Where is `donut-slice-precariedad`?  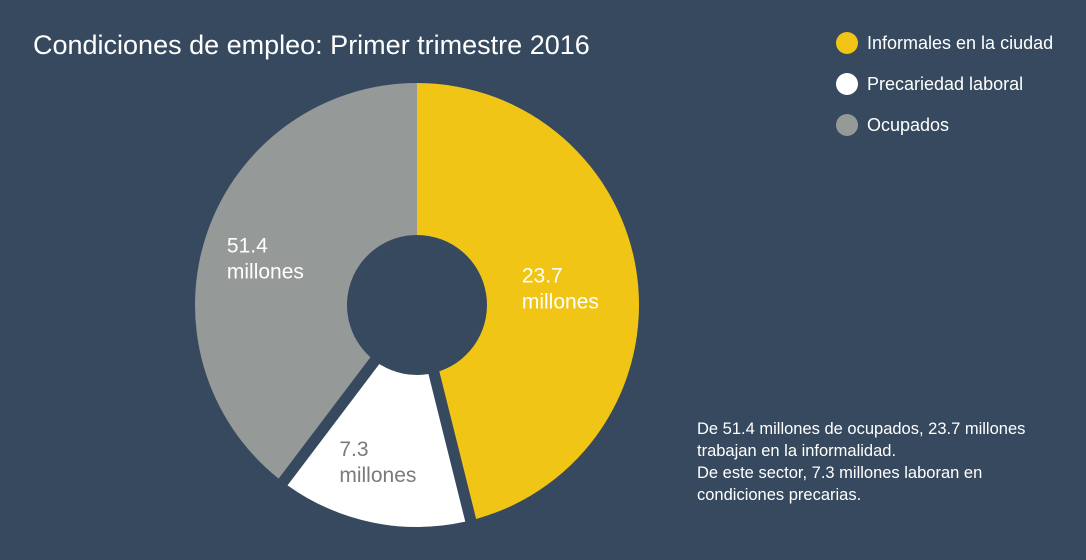
donut-slice-precariedad is located at coordinates (376, 445).